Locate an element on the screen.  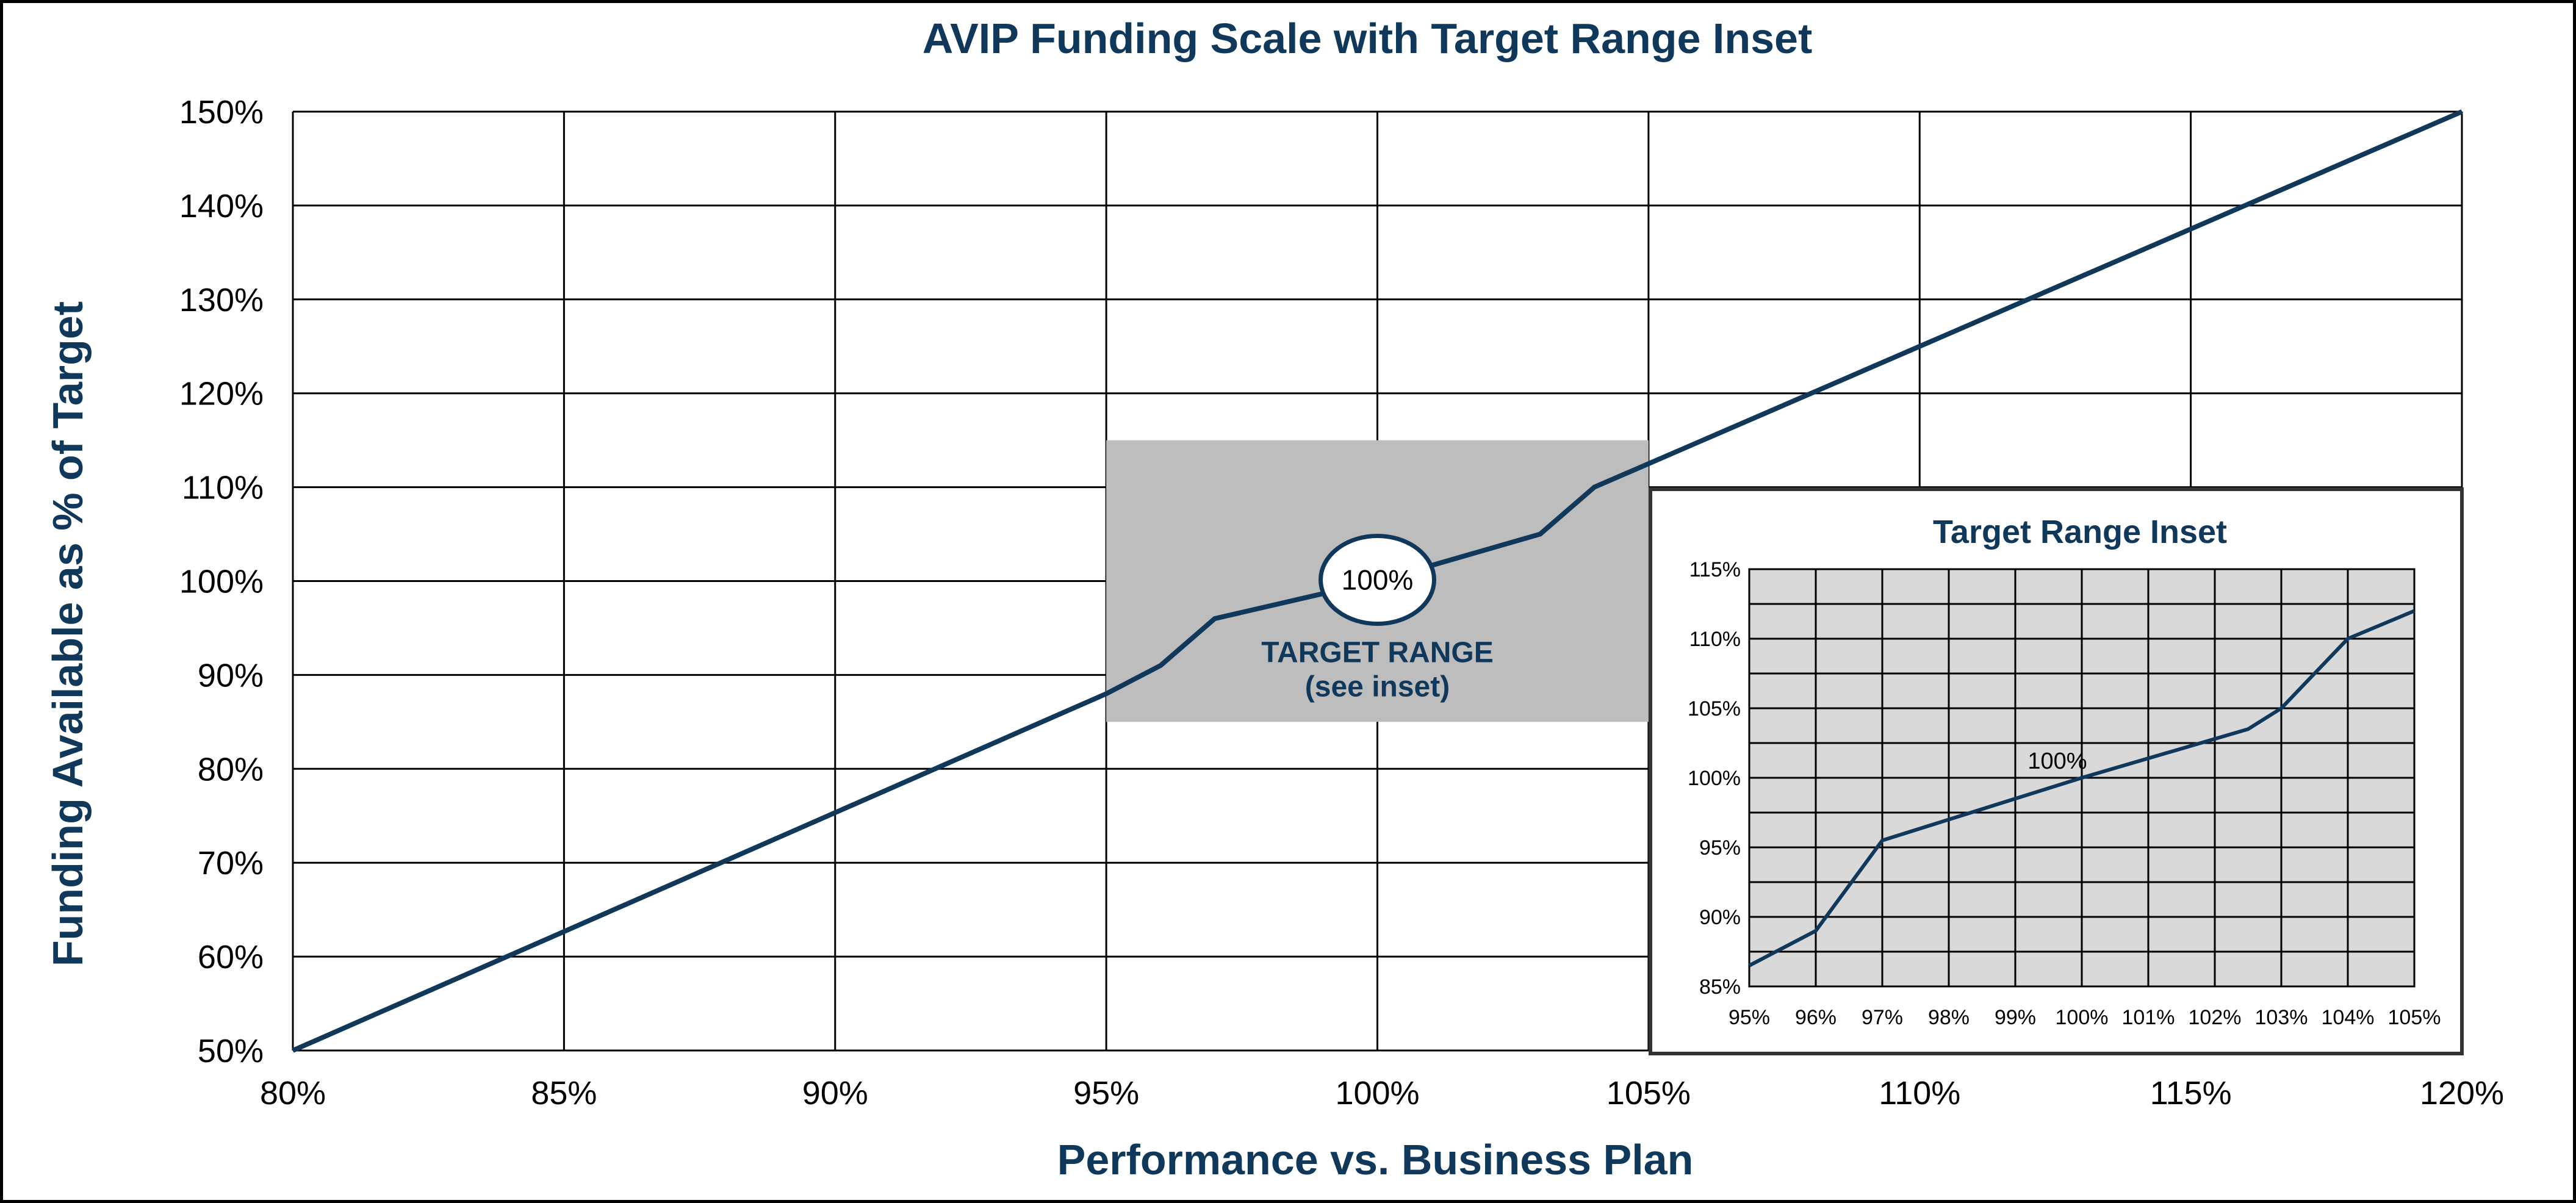
inset-x-tick-label: 101% is located at coordinates (2148, 1017).